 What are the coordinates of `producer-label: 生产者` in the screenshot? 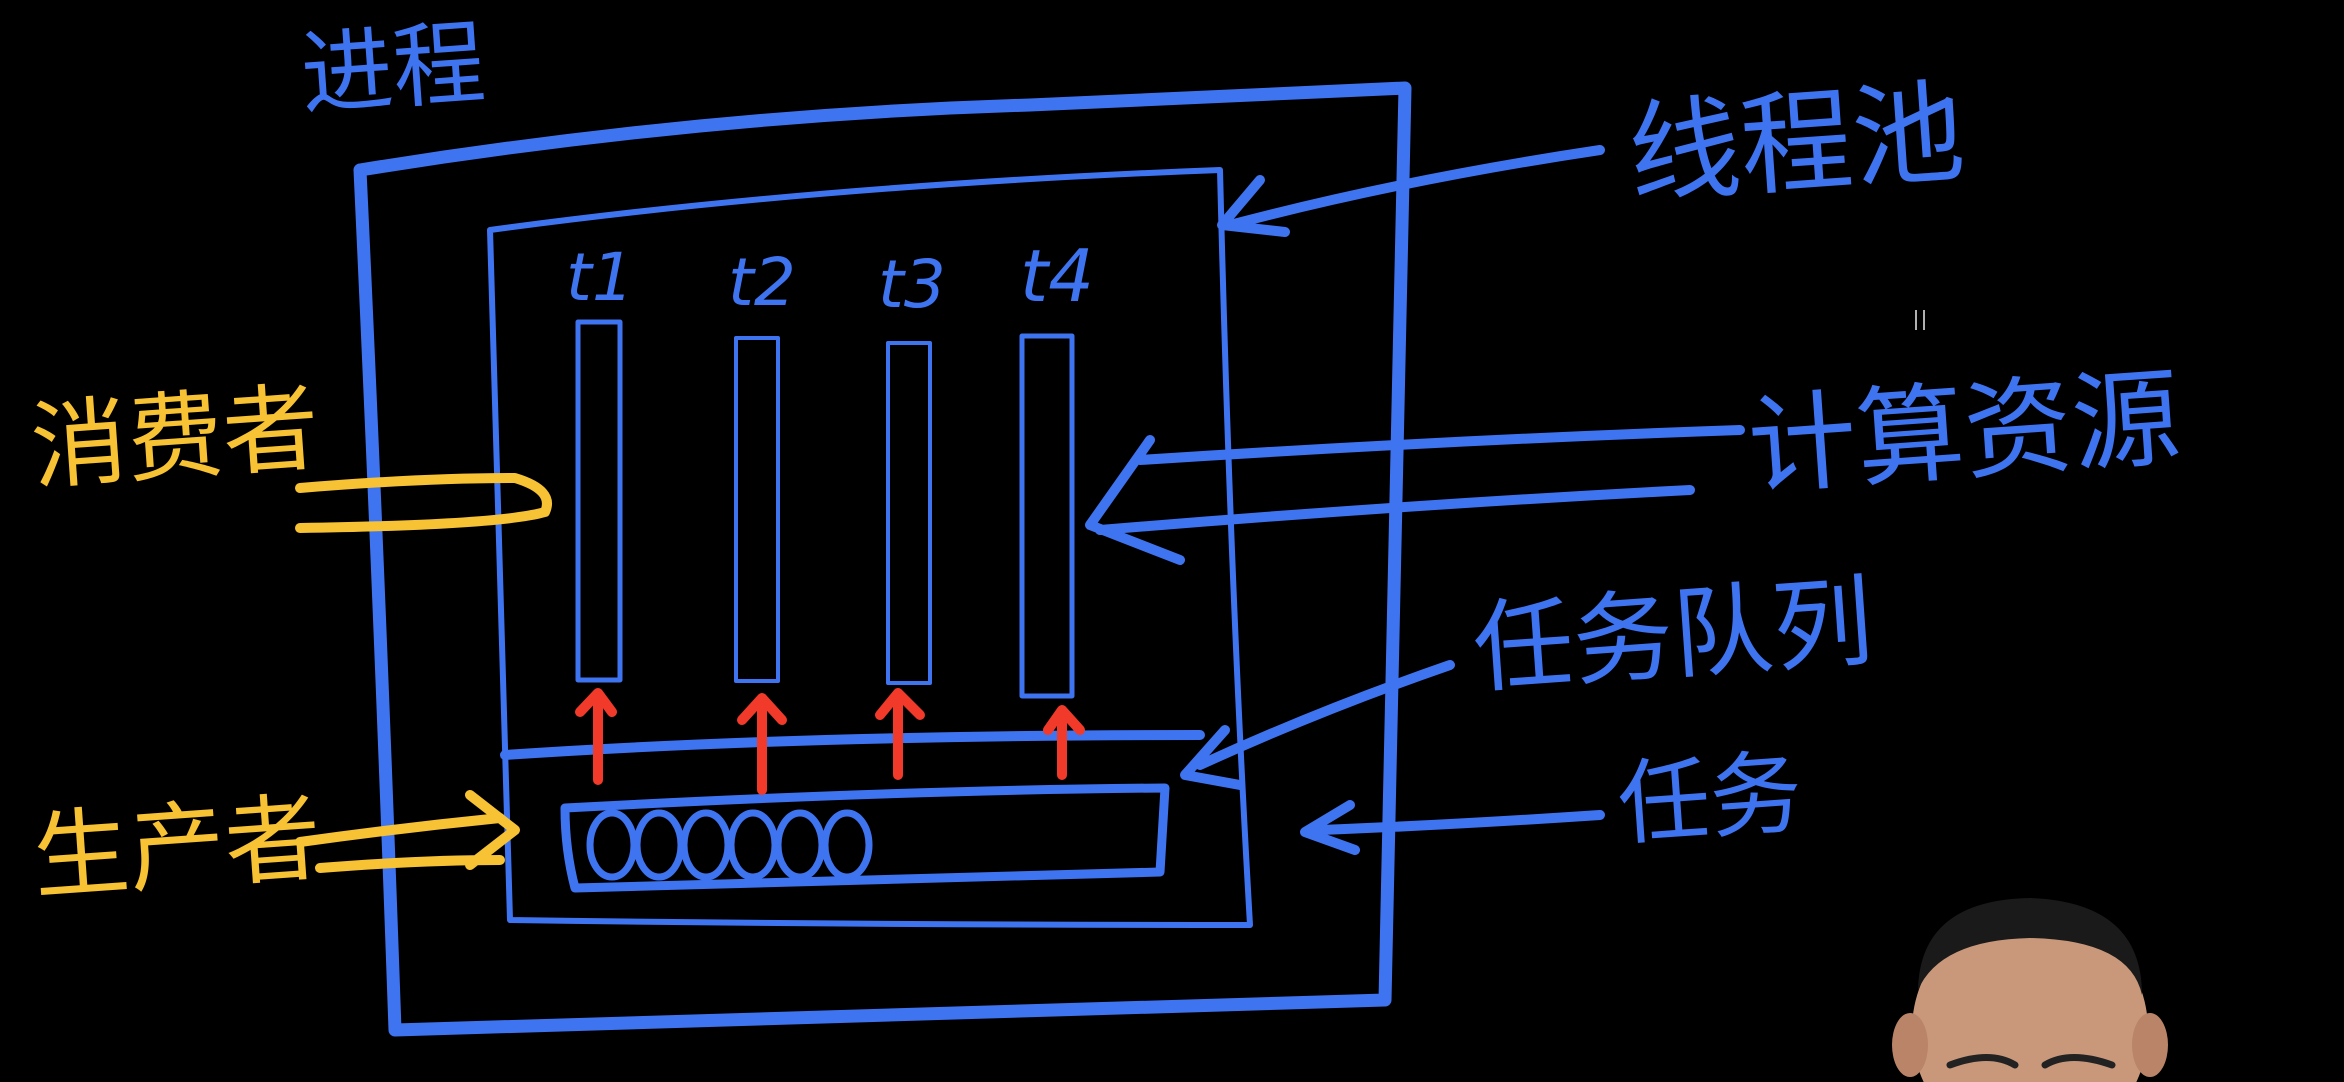 It's located at (177, 847).